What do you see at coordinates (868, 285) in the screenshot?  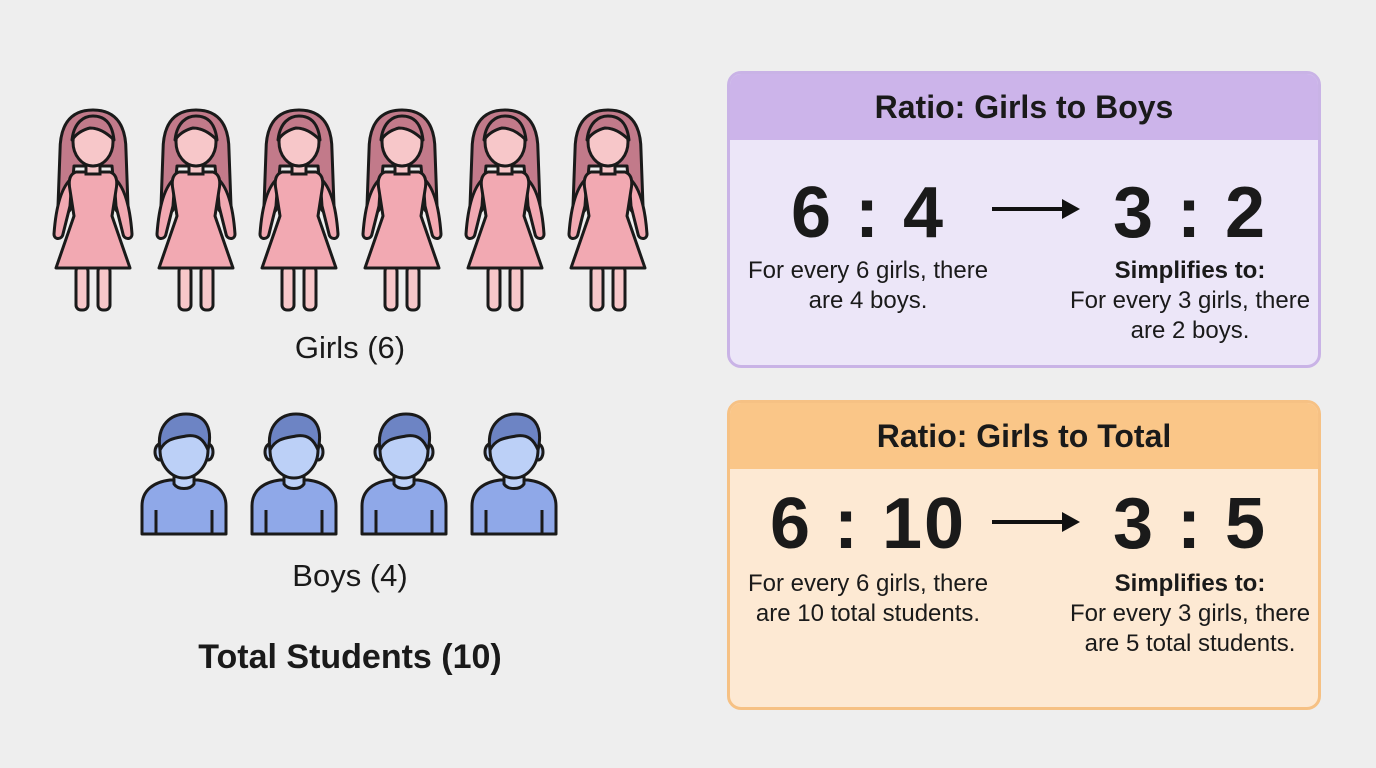 I see `ratio-description: For every 6 girls, there are 4 boys.` at bounding box center [868, 285].